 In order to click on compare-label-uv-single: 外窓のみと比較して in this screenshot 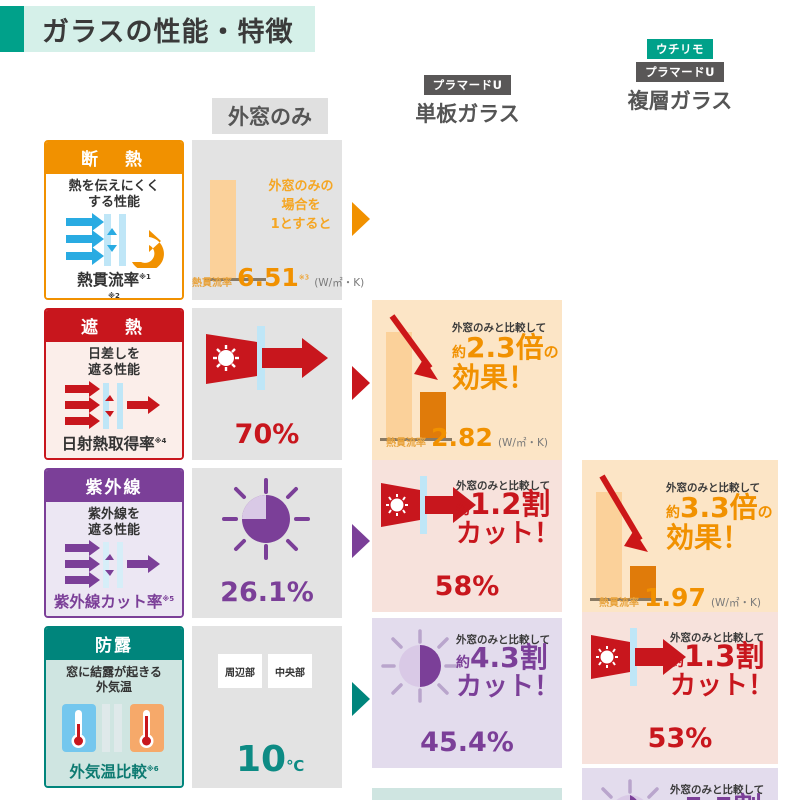, I will do `click(503, 640)`.